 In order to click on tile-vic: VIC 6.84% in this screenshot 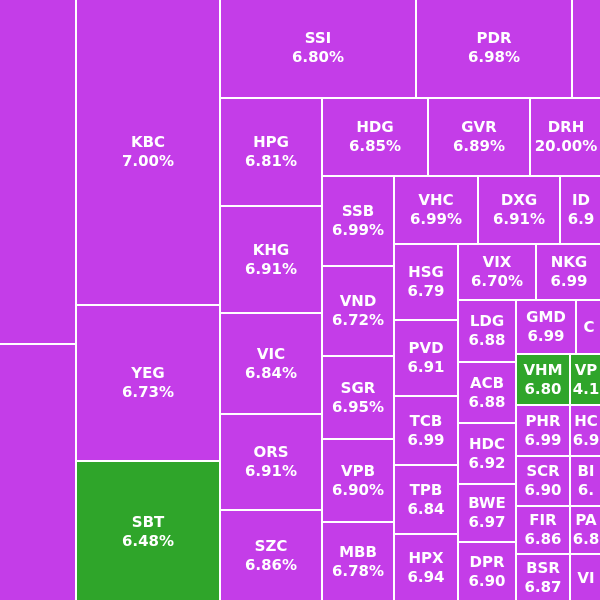, I will do `click(271, 363)`.